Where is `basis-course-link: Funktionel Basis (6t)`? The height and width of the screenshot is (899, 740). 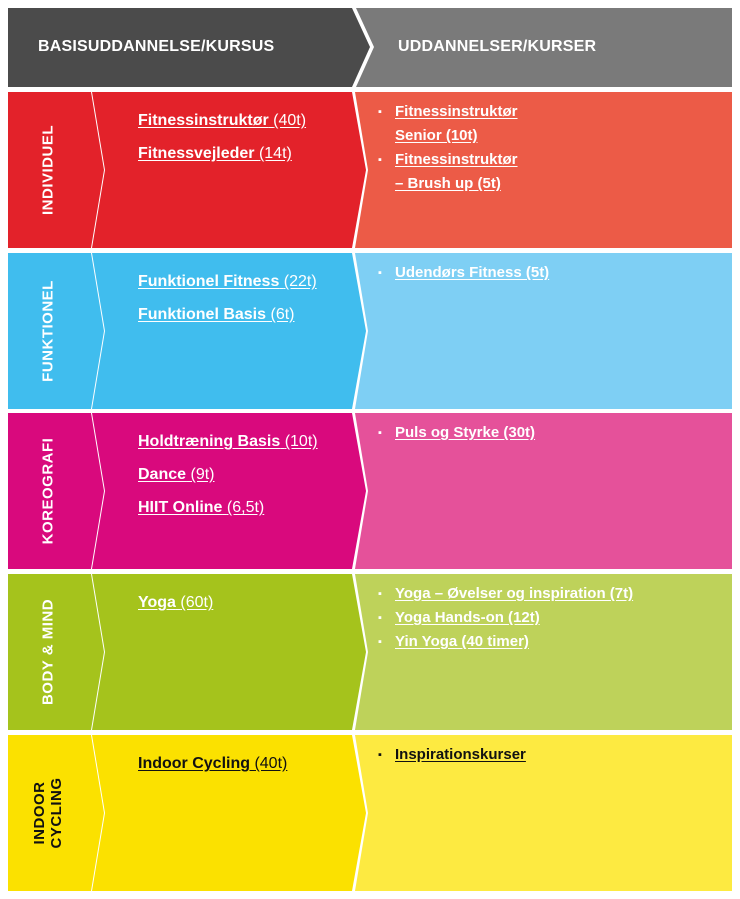
basis-course-link: Funktionel Basis (6t) is located at coordinates (243, 315).